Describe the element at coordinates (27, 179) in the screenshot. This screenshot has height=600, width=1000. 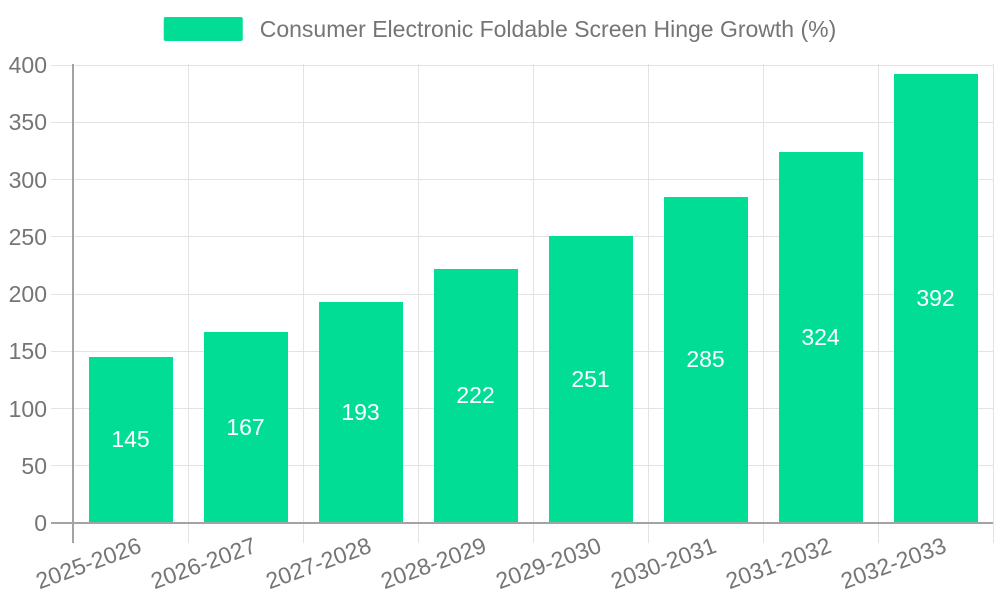
I see `y-axis-tick-label: 300` at that location.